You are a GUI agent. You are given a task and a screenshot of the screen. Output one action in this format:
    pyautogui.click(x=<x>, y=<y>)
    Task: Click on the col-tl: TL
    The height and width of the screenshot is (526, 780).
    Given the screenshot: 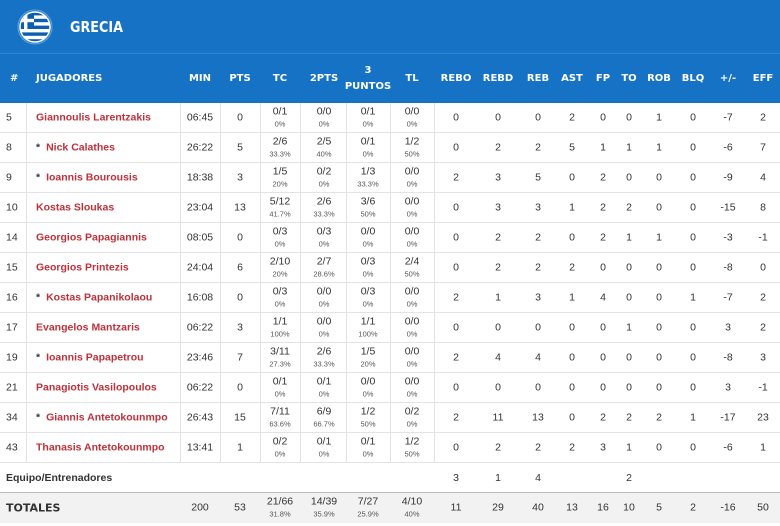 What is the action you would take?
    pyautogui.click(x=412, y=78)
    